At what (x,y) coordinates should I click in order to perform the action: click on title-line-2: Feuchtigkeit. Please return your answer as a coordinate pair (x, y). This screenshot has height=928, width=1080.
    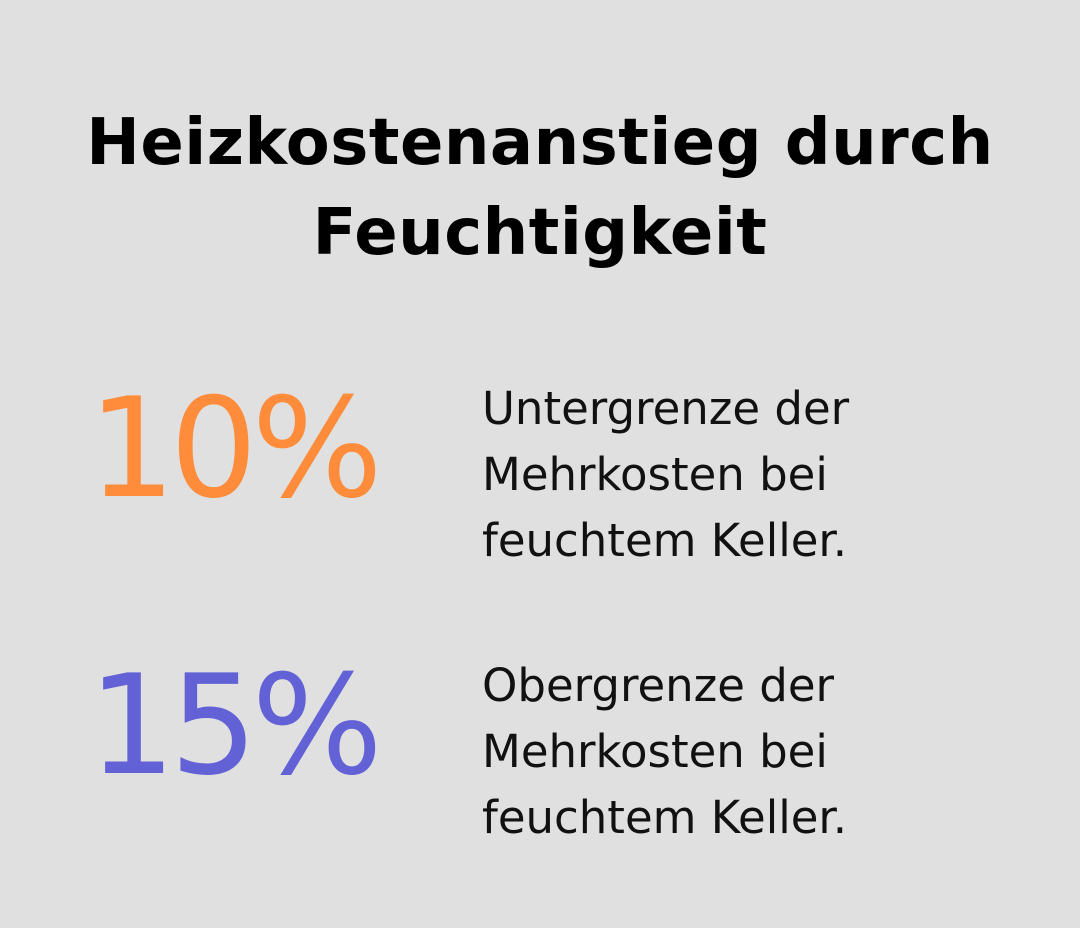
    Looking at the image, I should click on (540, 233).